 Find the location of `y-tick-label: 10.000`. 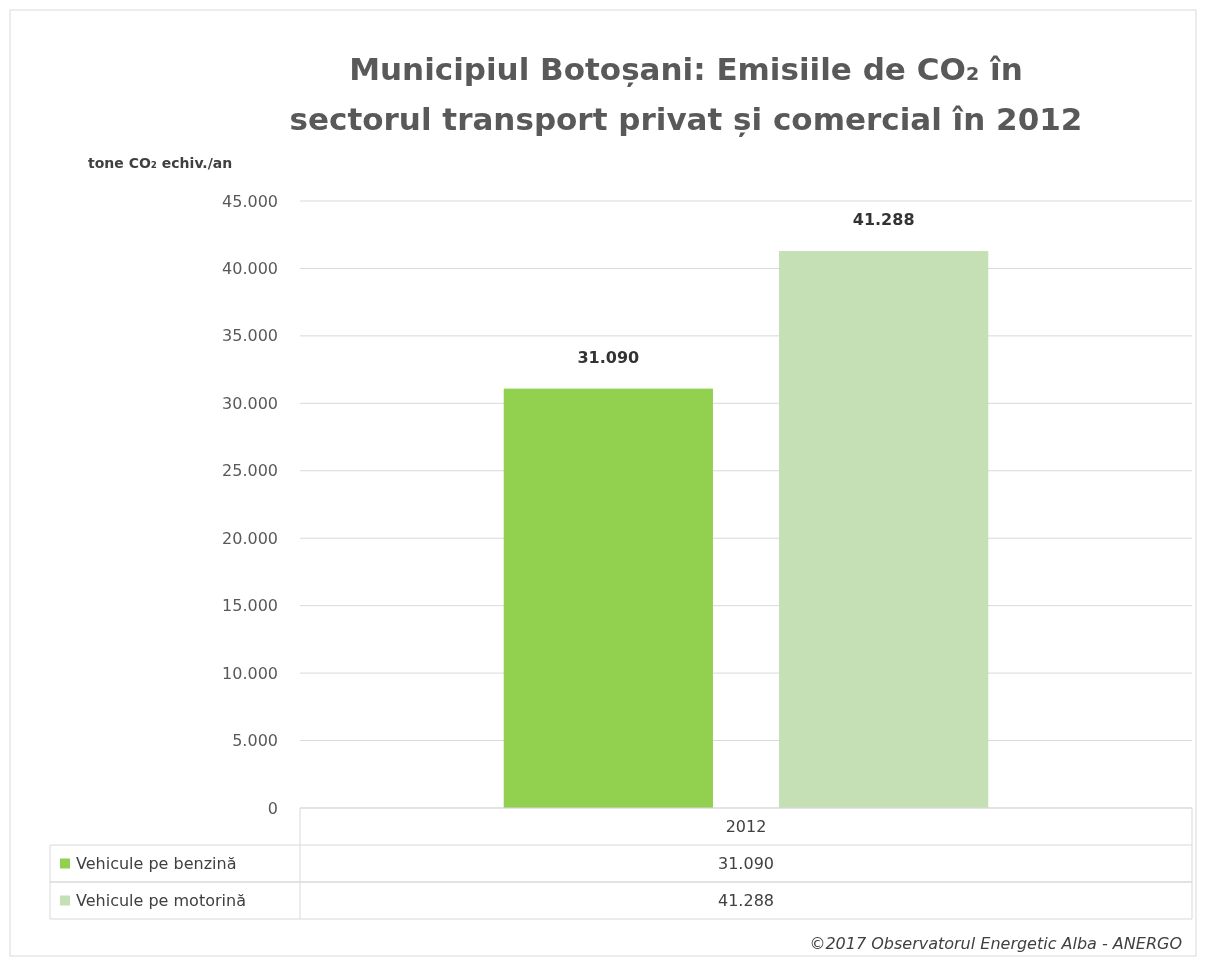

y-tick-label: 10.000 is located at coordinates (250, 673).